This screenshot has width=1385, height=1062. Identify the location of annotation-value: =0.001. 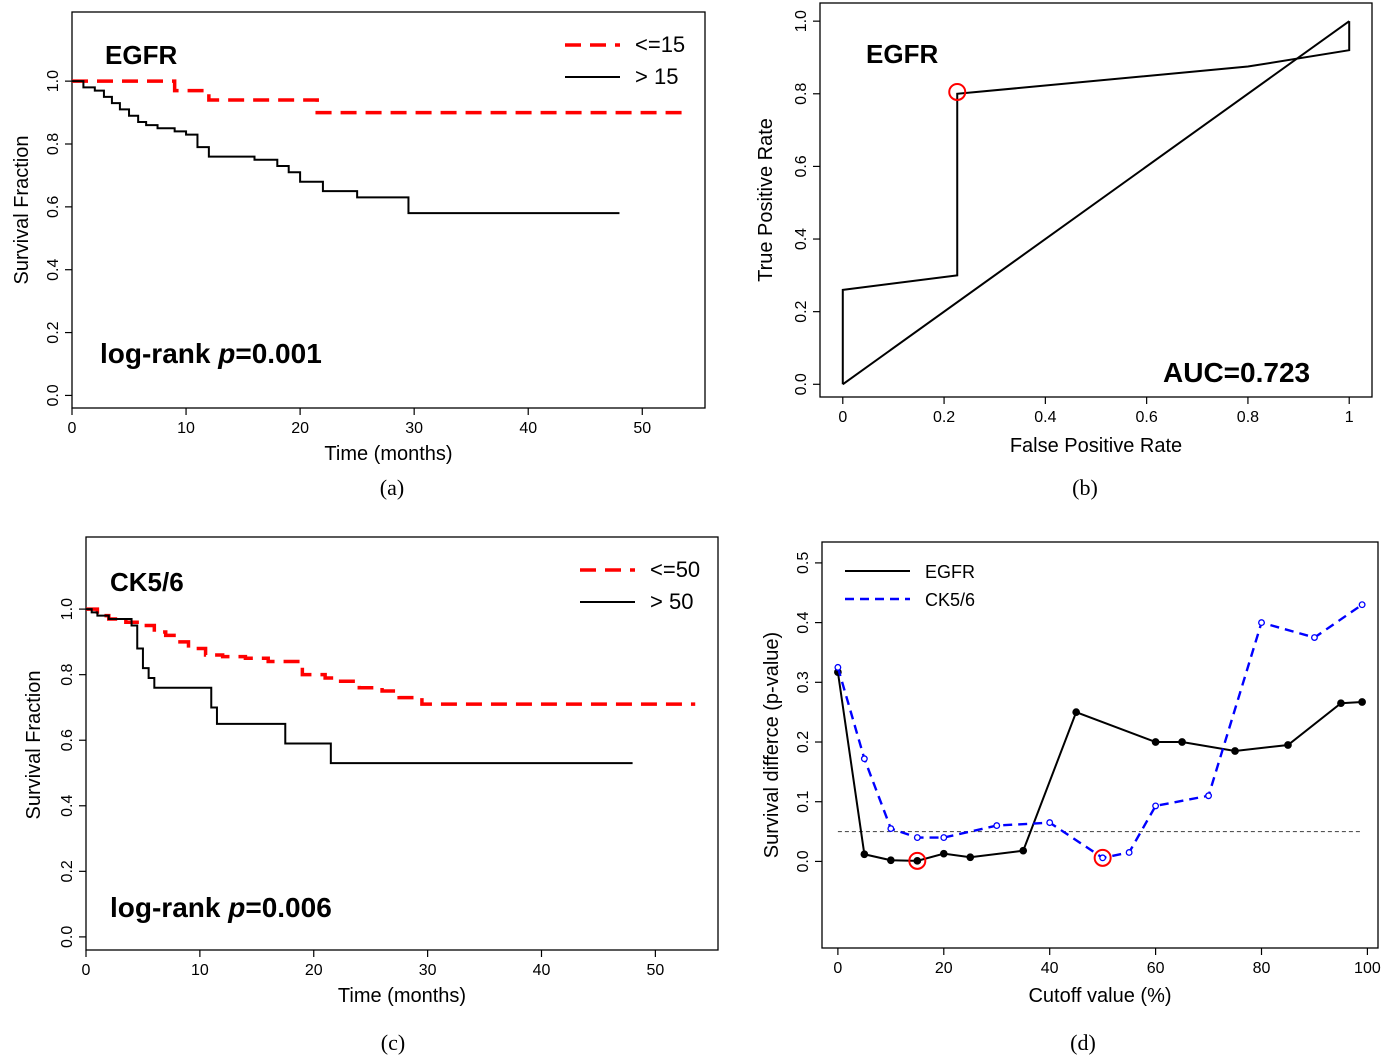
(278, 353).